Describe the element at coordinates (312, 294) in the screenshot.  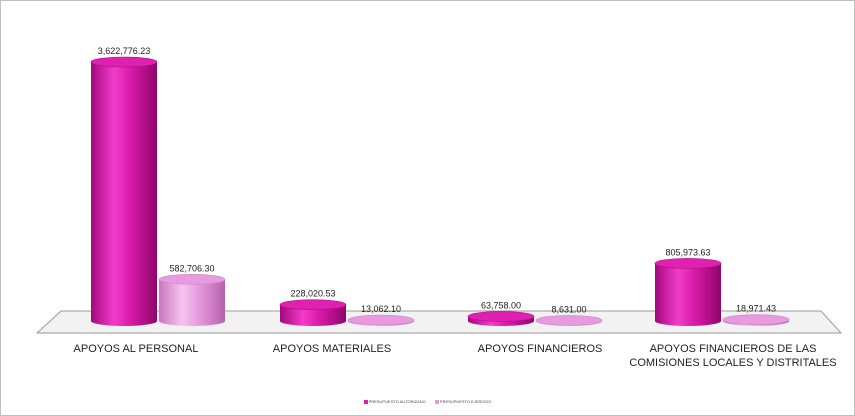
I see `data-label-presupuesto-autorizado-2: 228,020.53` at that location.